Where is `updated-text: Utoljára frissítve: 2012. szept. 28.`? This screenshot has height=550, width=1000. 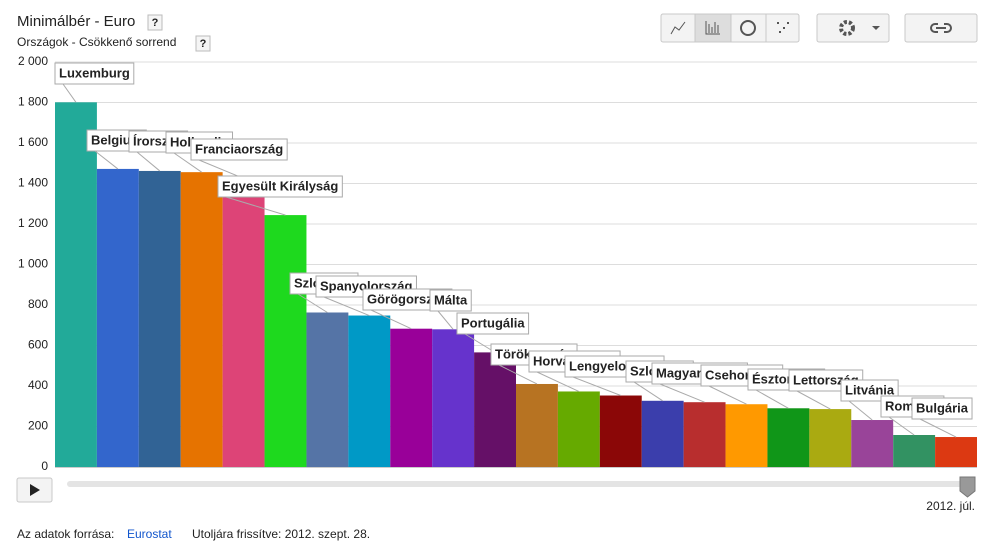 updated-text: Utoljára frissítve: 2012. szept. 28. is located at coordinates (281, 534).